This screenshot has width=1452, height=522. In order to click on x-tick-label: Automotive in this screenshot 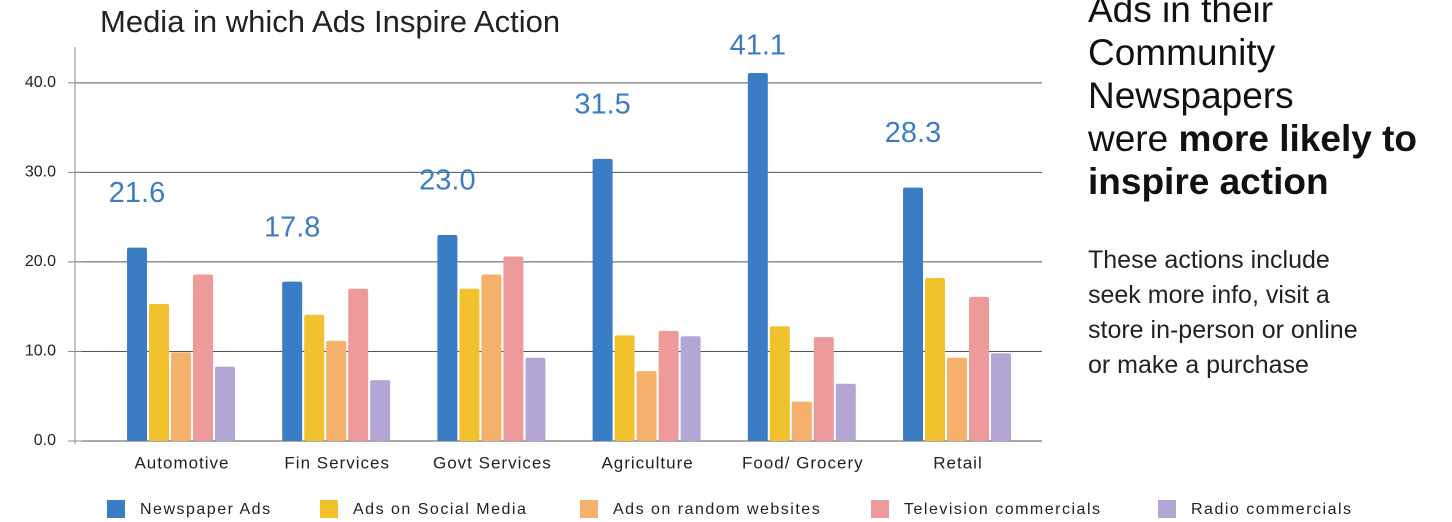, I will do `click(181, 462)`.